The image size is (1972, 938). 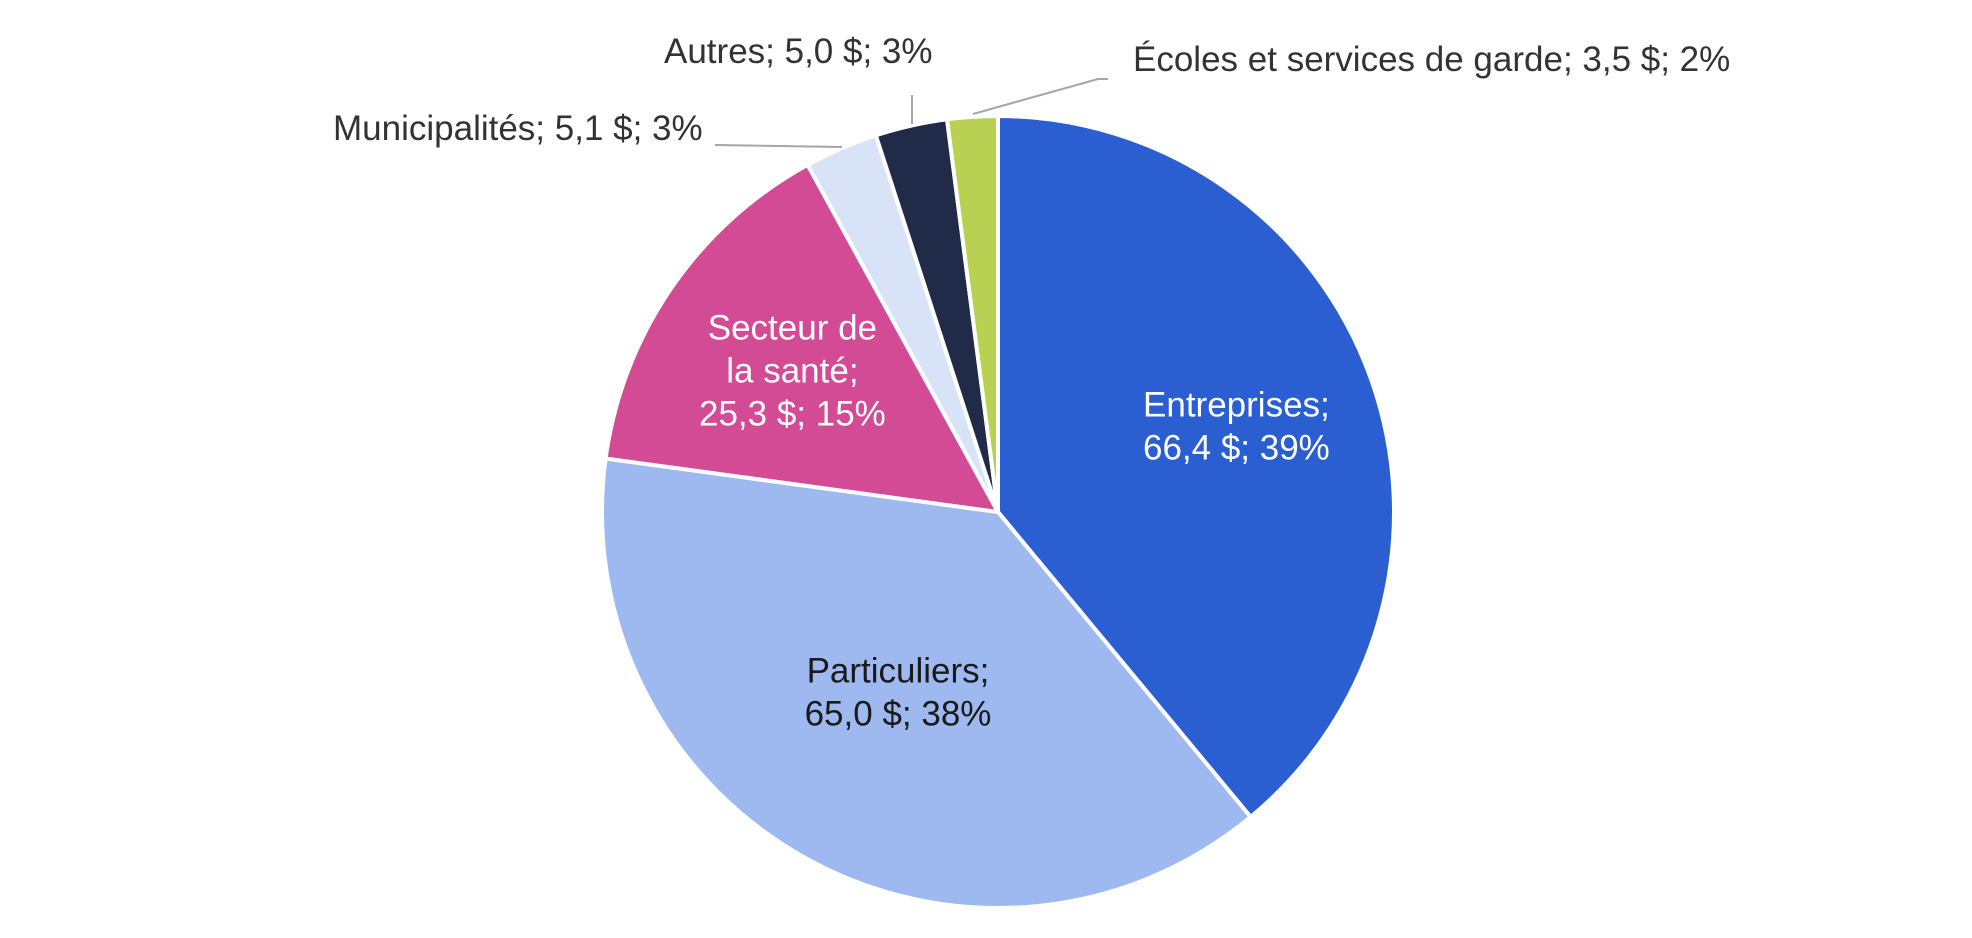 I want to click on data-label-line: la santé;, so click(x=792, y=371).